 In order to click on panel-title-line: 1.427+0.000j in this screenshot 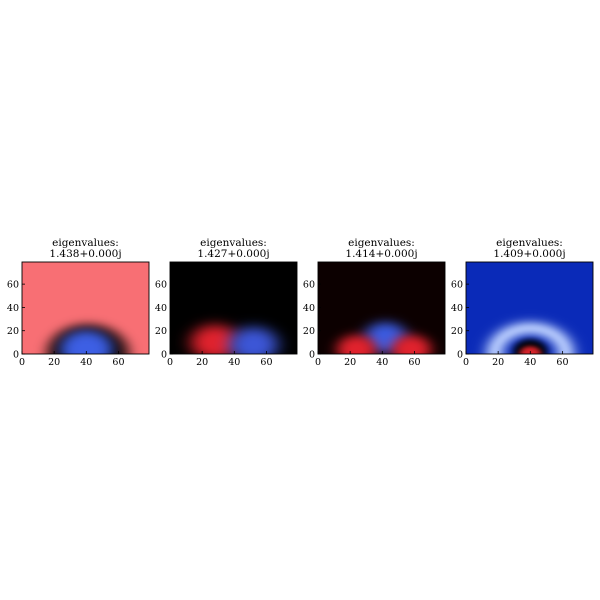, I will do `click(233, 254)`.